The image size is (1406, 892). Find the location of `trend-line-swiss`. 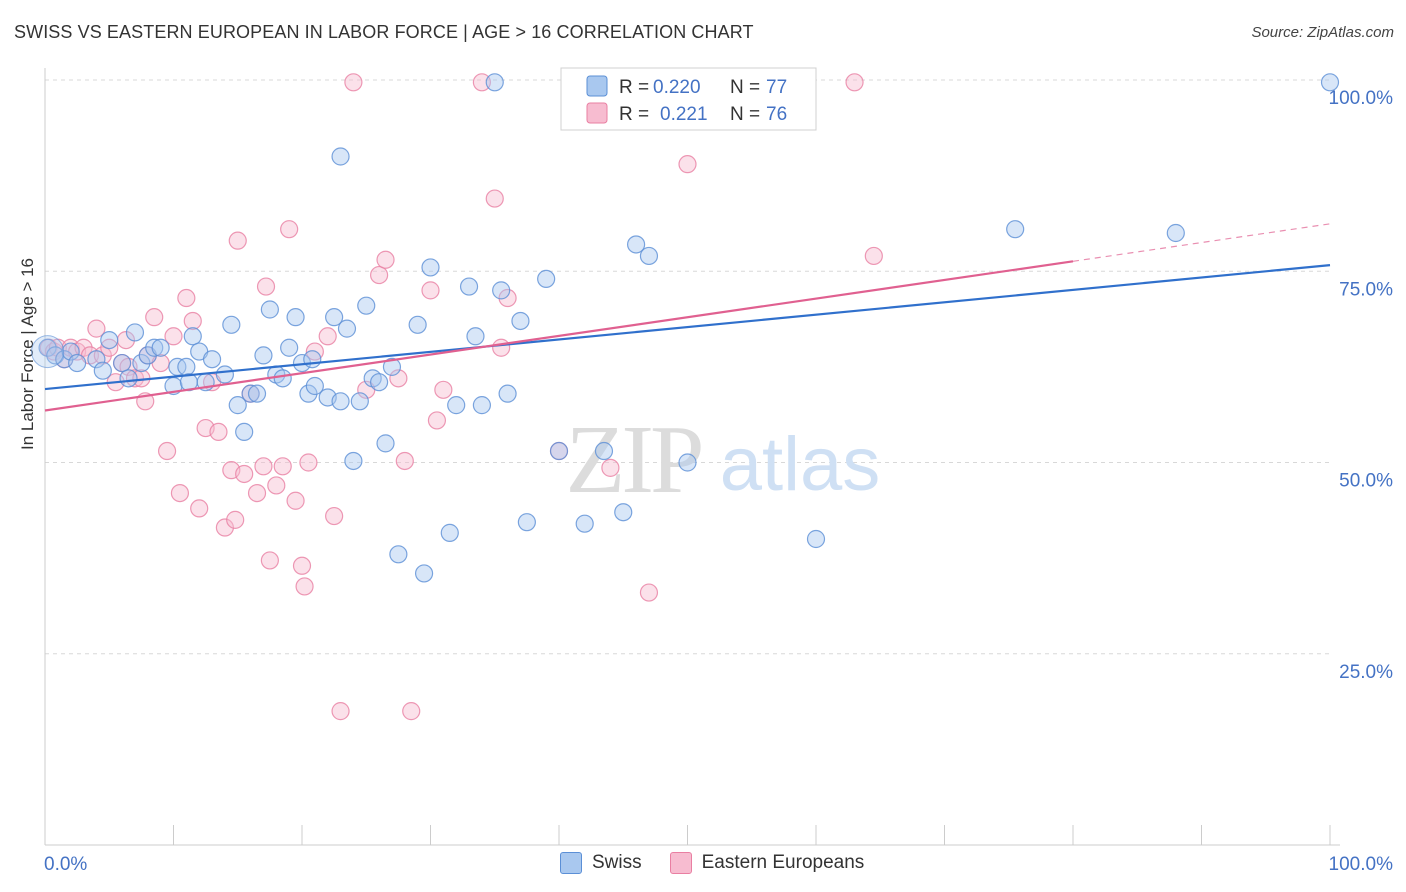

trend-line-swiss is located at coordinates (687, 327).